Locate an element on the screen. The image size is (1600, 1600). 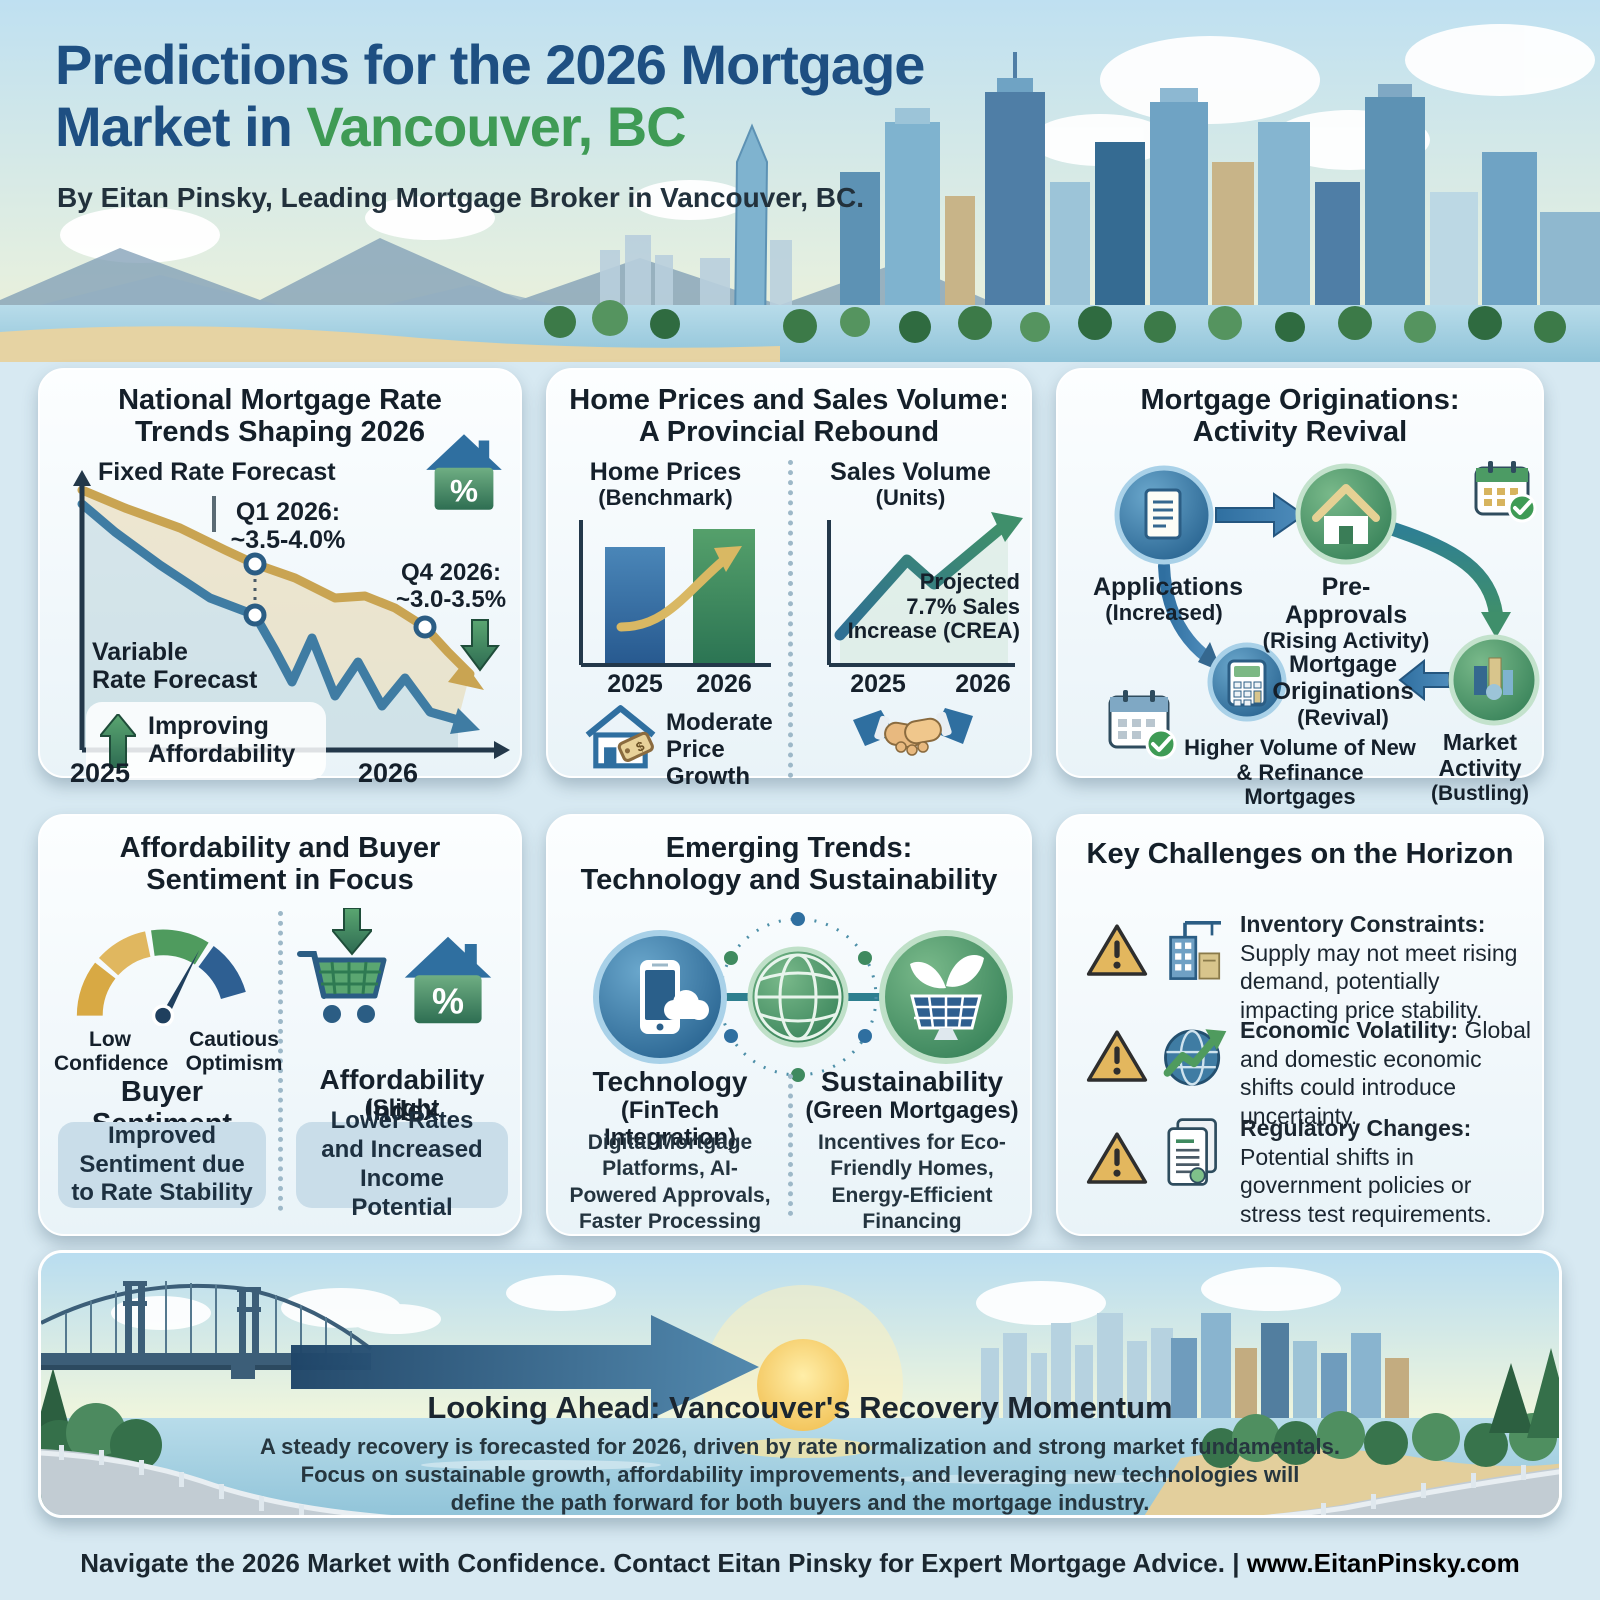
city-buildings-icon is located at coordinates (1493, 678).